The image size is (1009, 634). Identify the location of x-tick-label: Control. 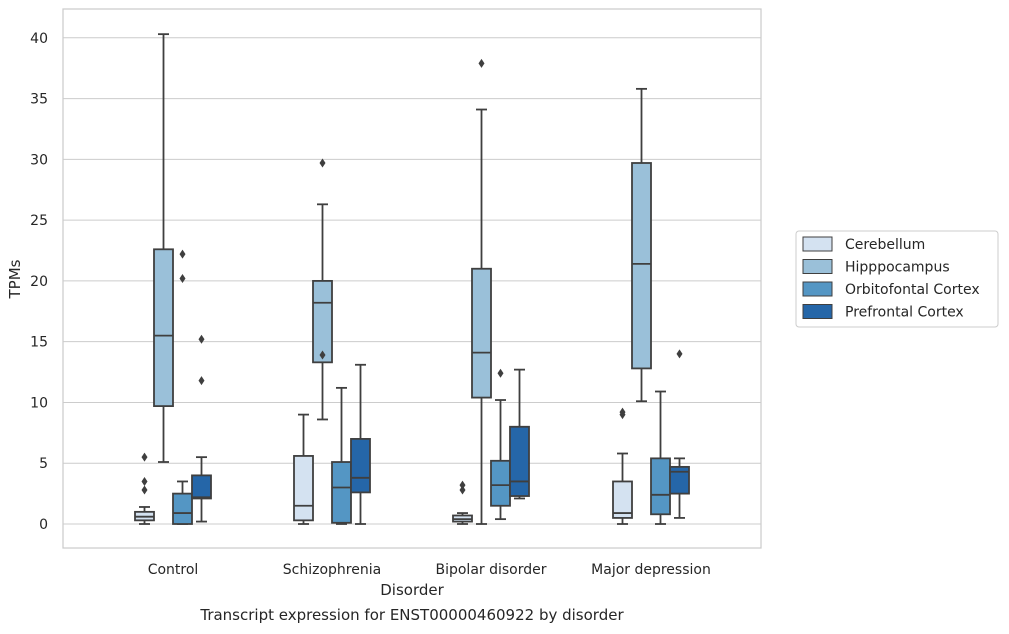
(173, 570).